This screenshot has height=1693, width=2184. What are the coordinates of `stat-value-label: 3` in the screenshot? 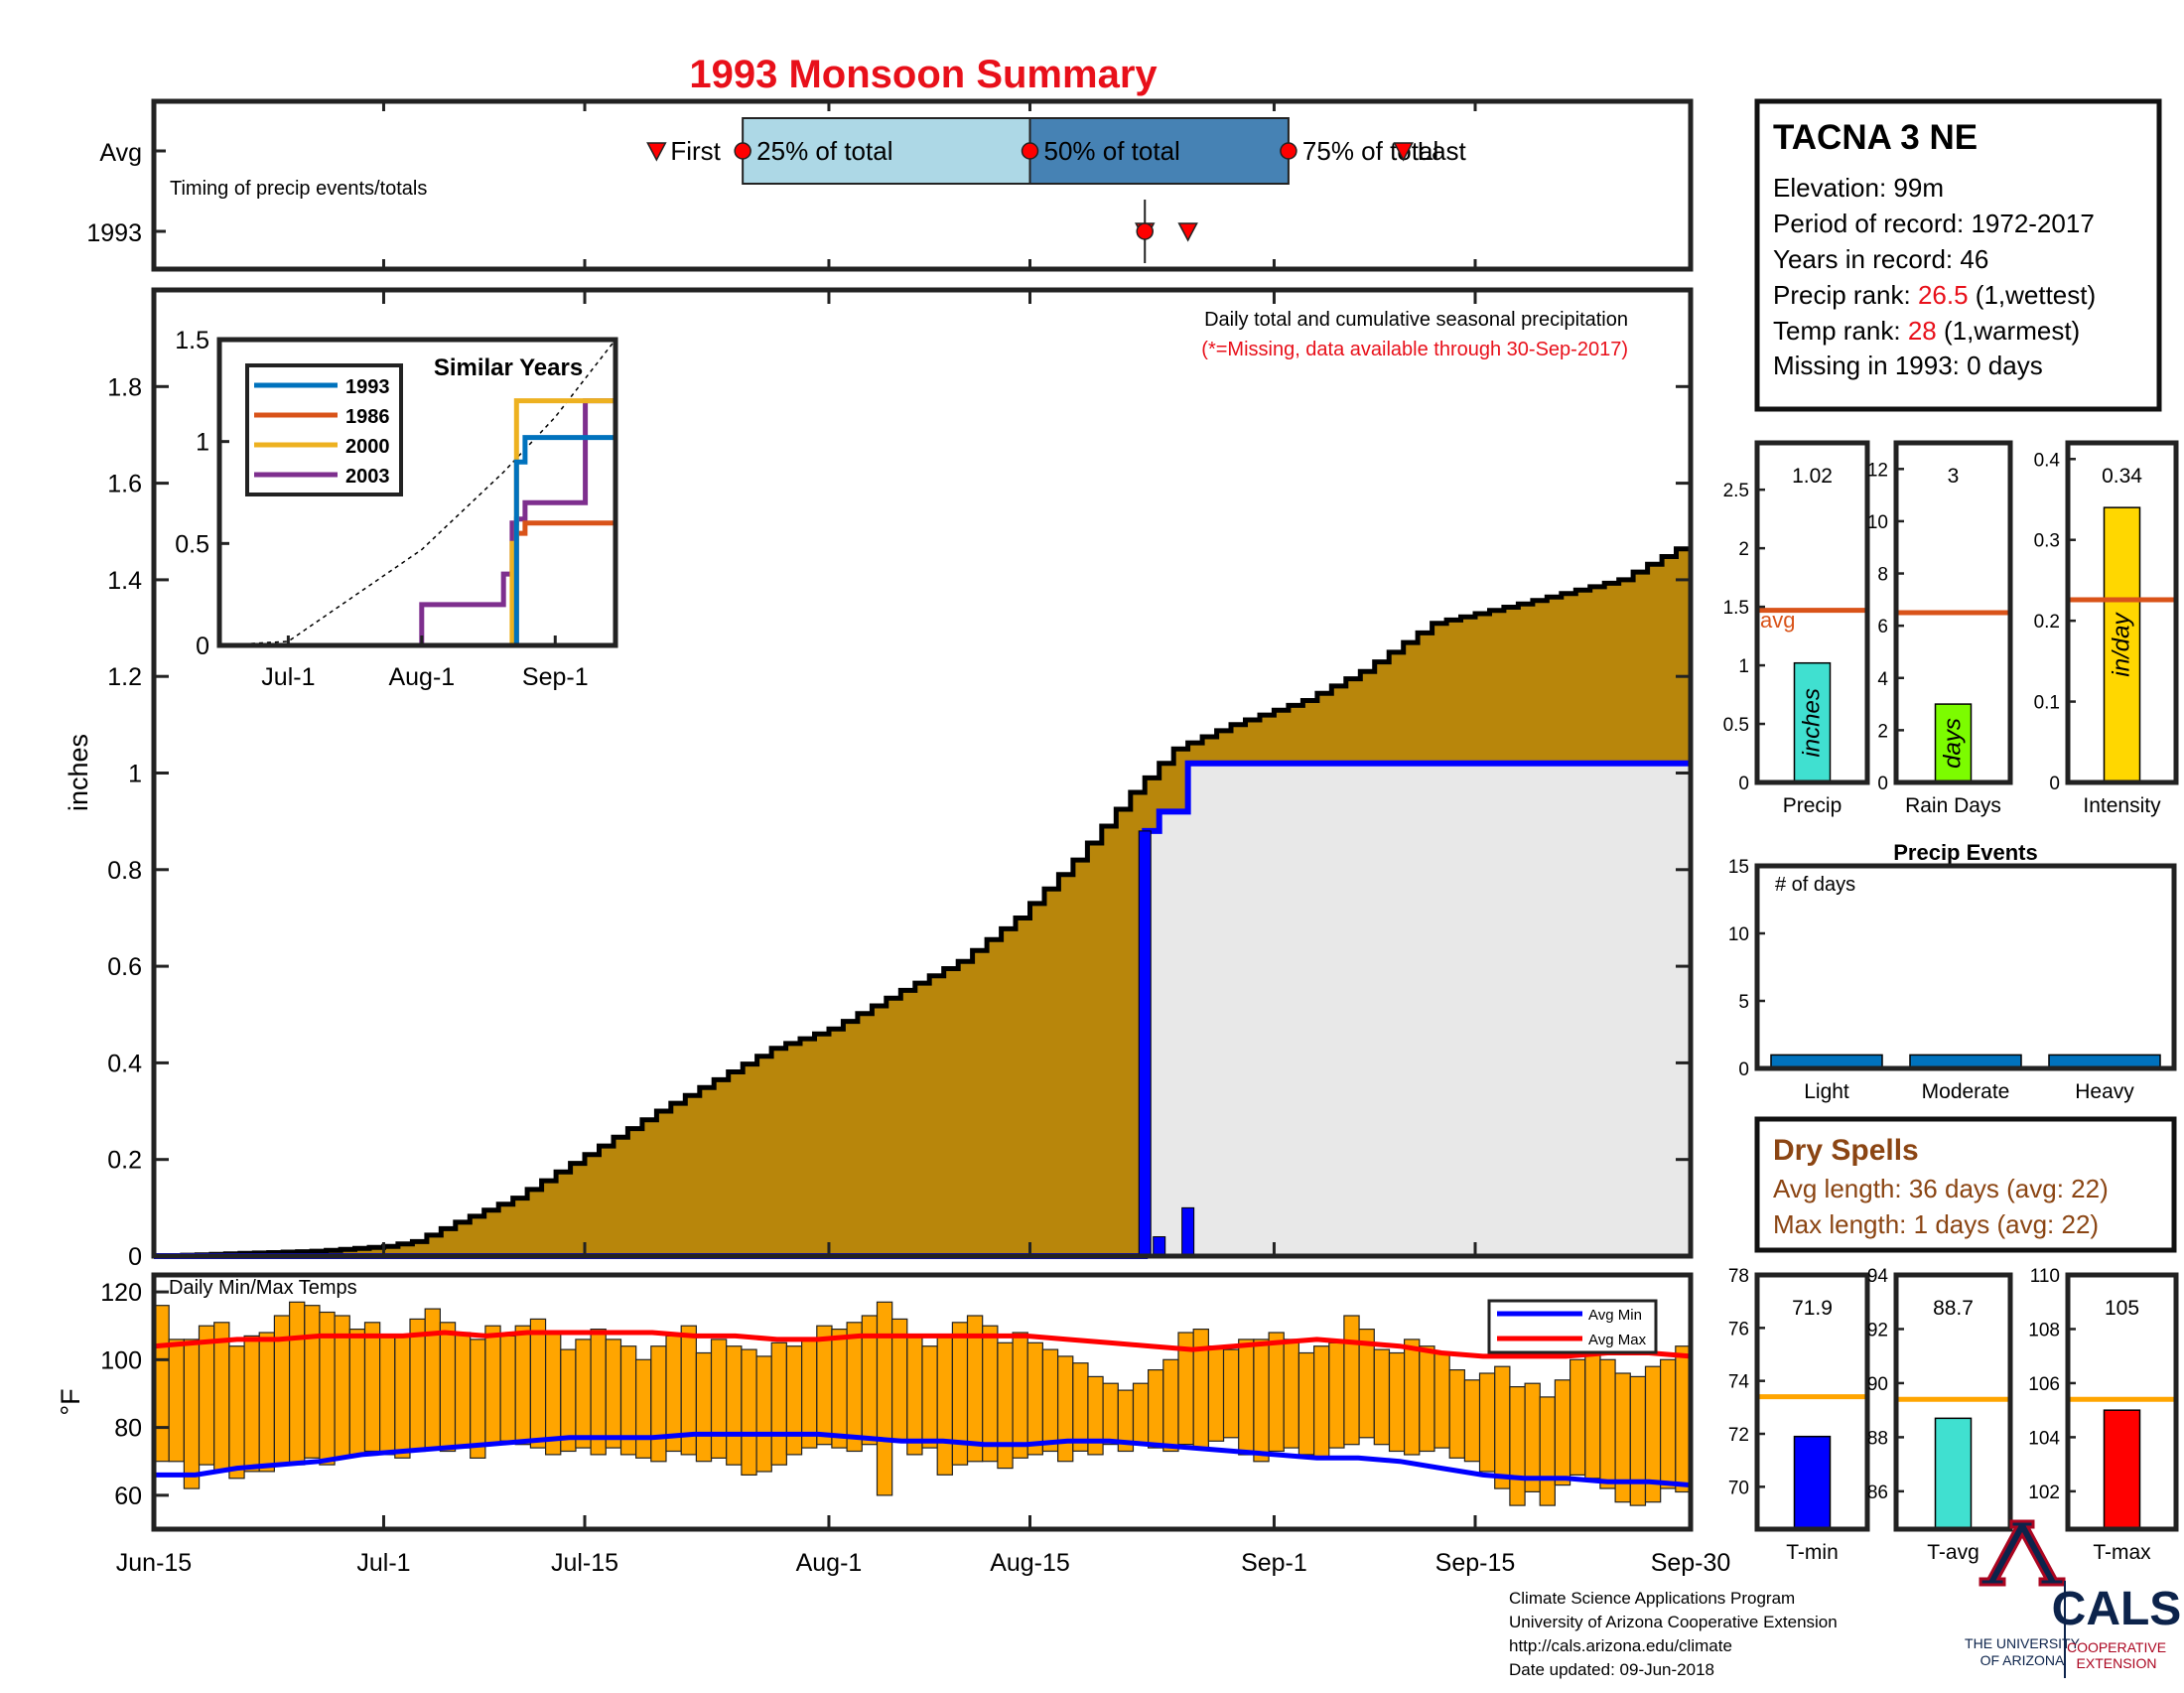 It's located at (1954, 476).